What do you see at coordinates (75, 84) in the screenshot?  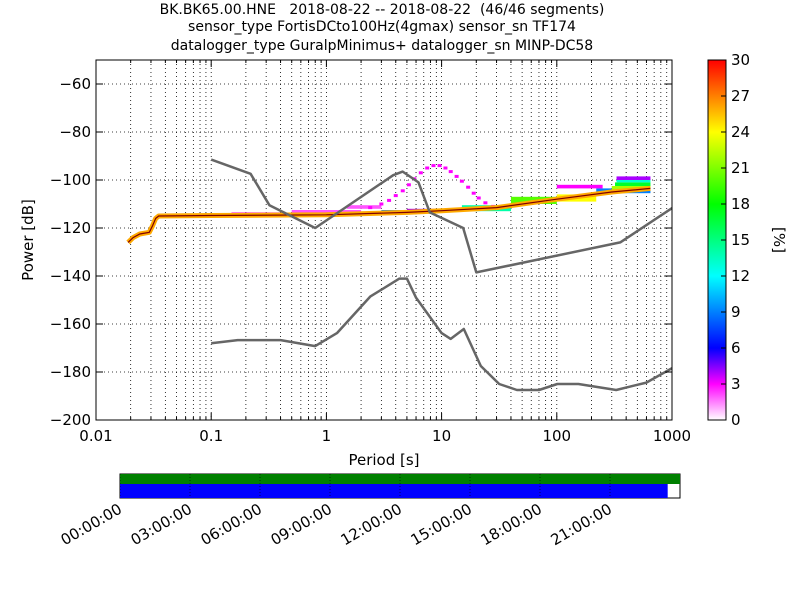 I see `y-tick-label: −60` at bounding box center [75, 84].